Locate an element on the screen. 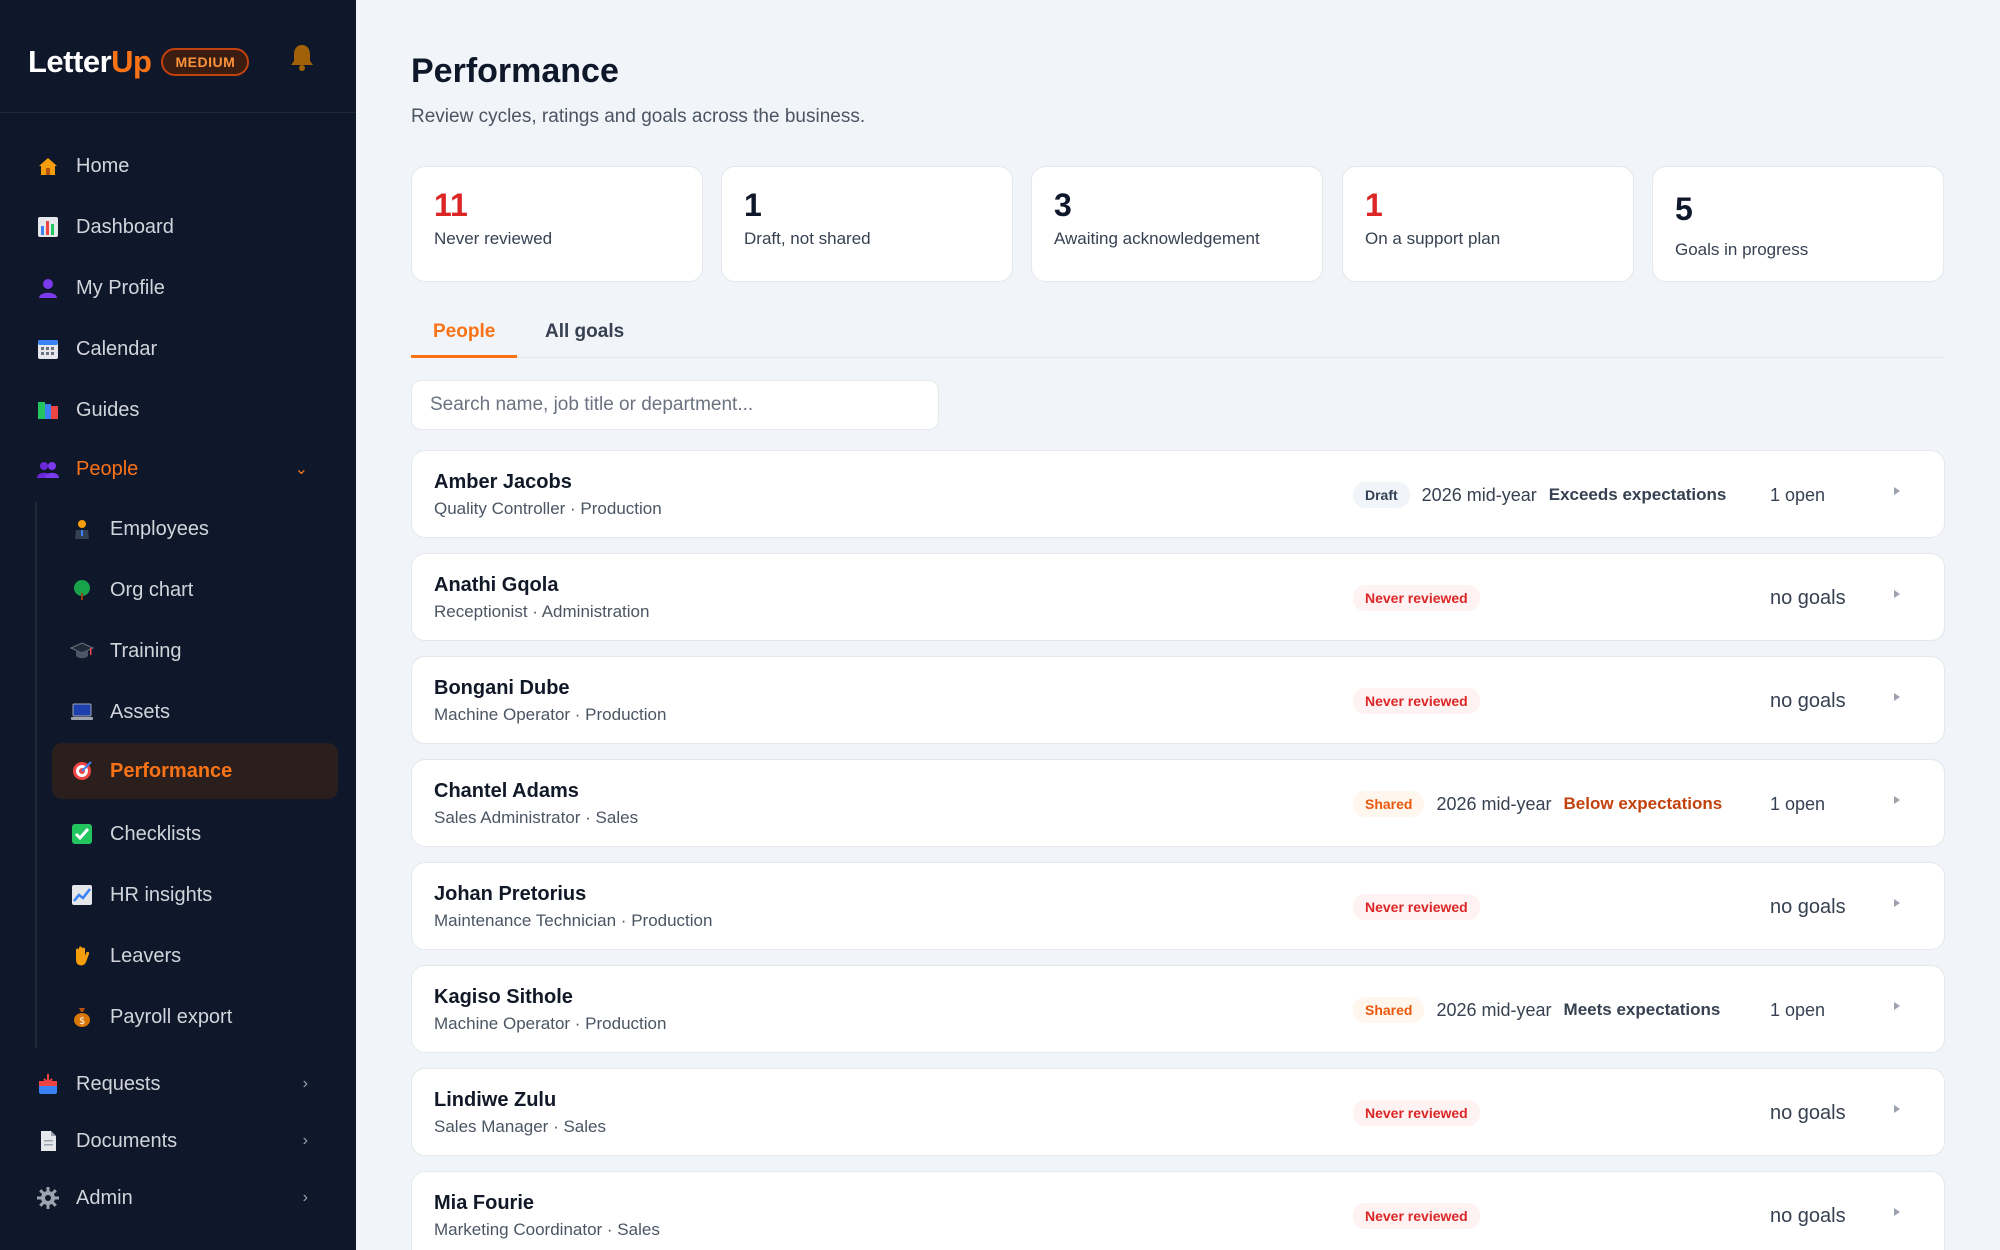 The image size is (2000, 1250). sidebar-item-hr-insights: HR insights is located at coordinates (203, 895).